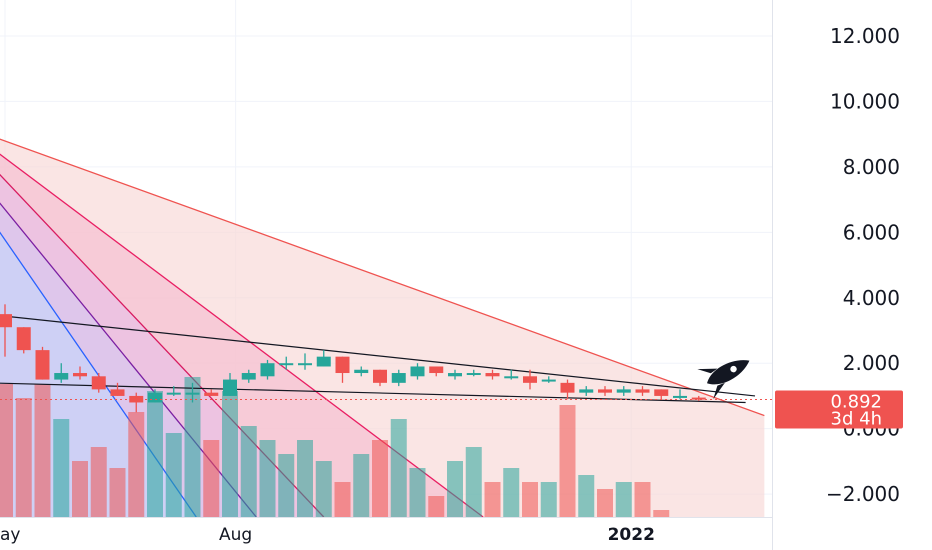 The image size is (932, 550). What do you see at coordinates (856, 401) in the screenshot?
I see `last-price-value: 0.892` at bounding box center [856, 401].